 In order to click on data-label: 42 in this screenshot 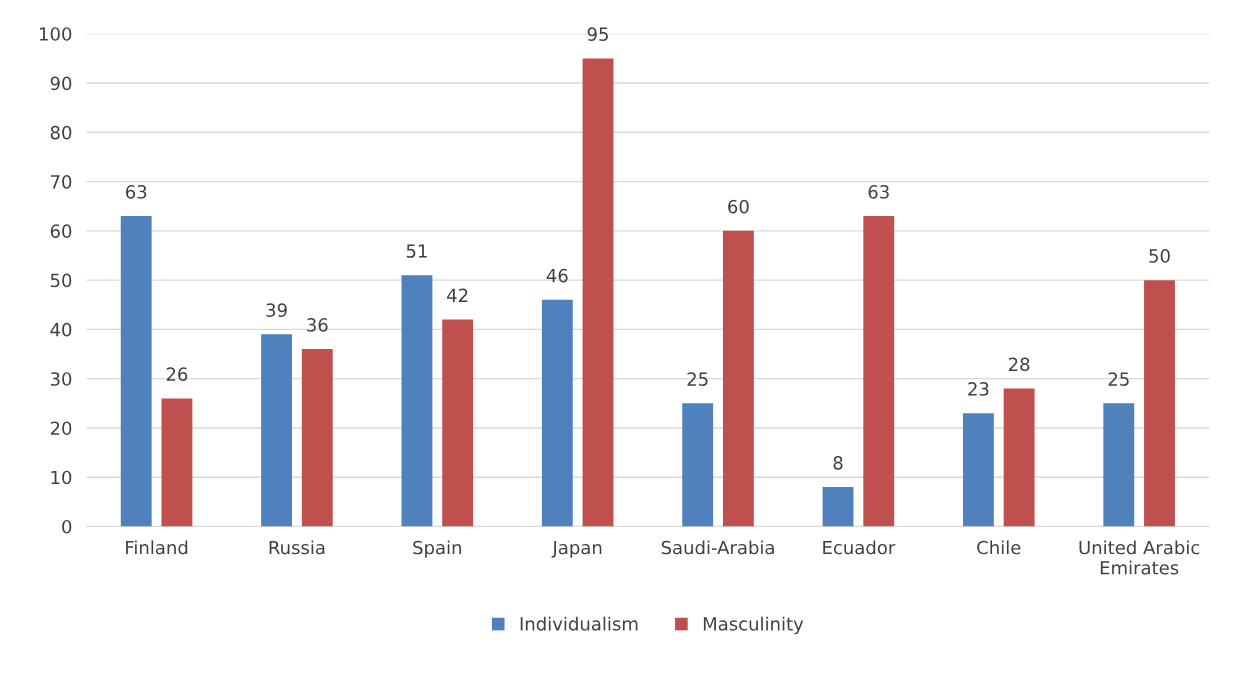, I will do `click(457, 295)`.